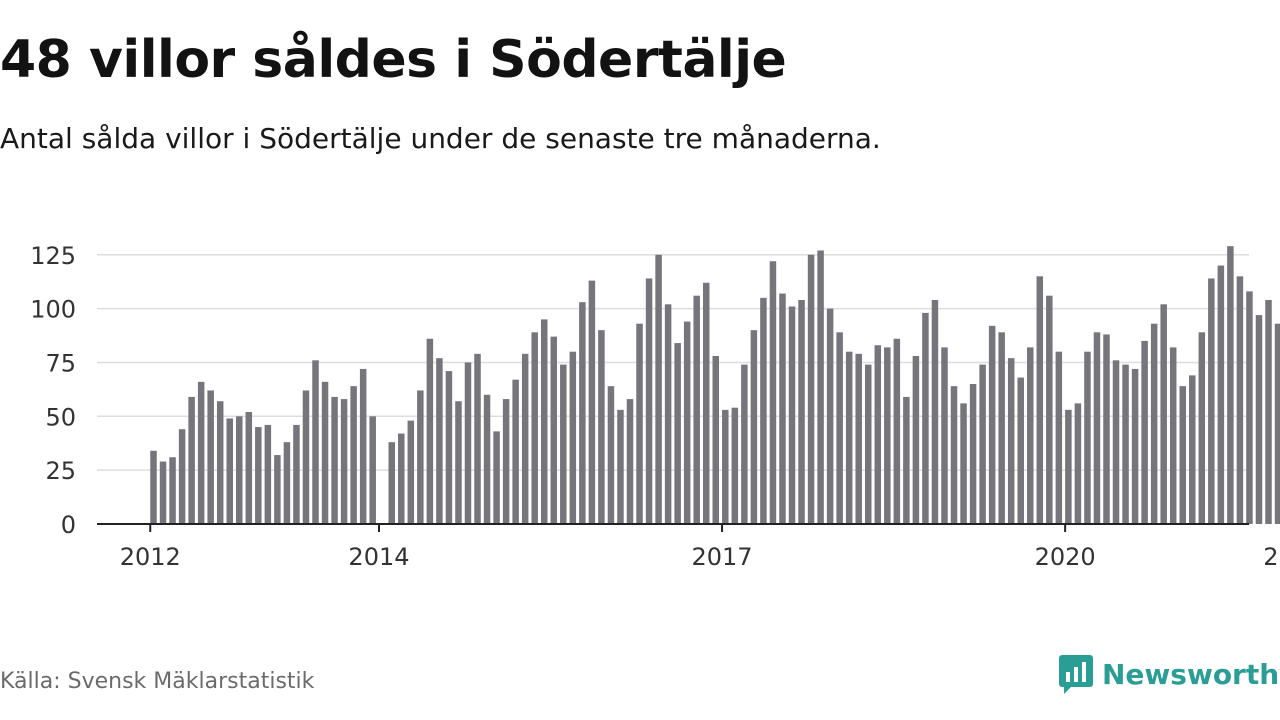  What do you see at coordinates (722, 557) in the screenshot?
I see `x-tick-label: 2017` at bounding box center [722, 557].